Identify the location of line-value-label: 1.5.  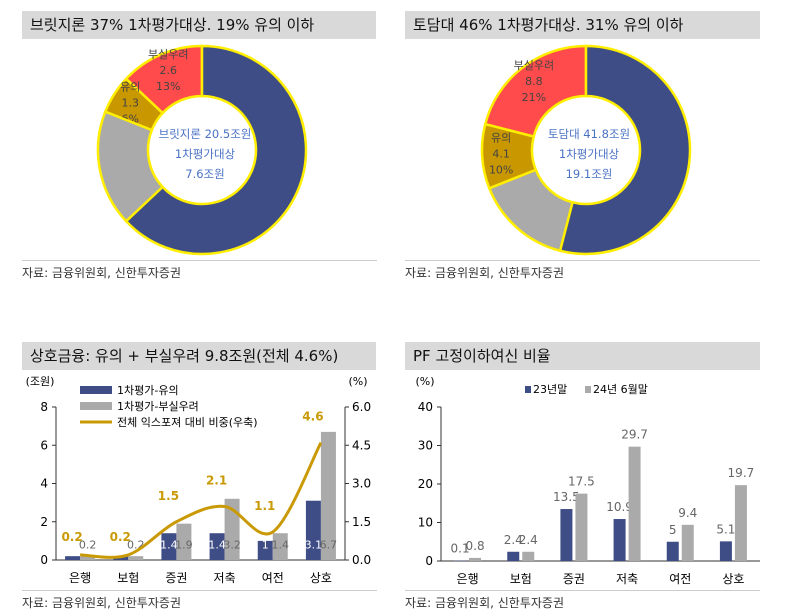
(168, 496).